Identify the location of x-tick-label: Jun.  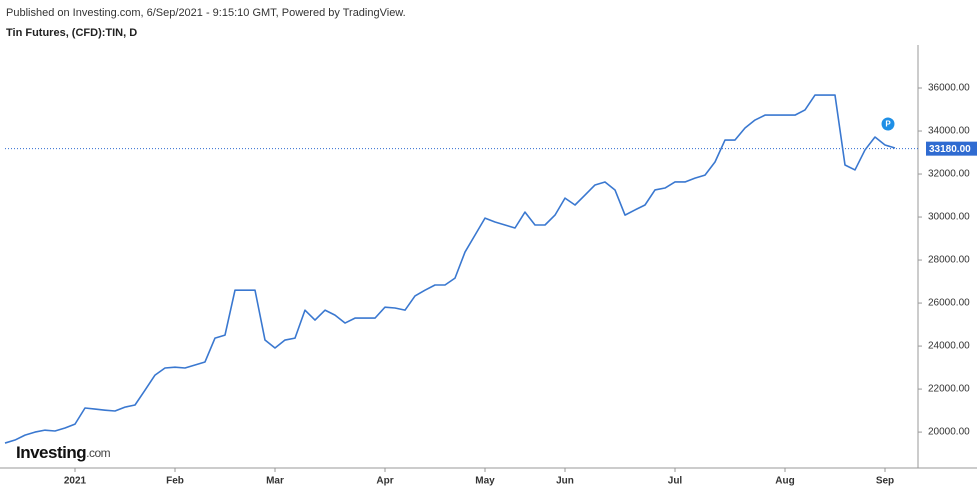
(565, 481).